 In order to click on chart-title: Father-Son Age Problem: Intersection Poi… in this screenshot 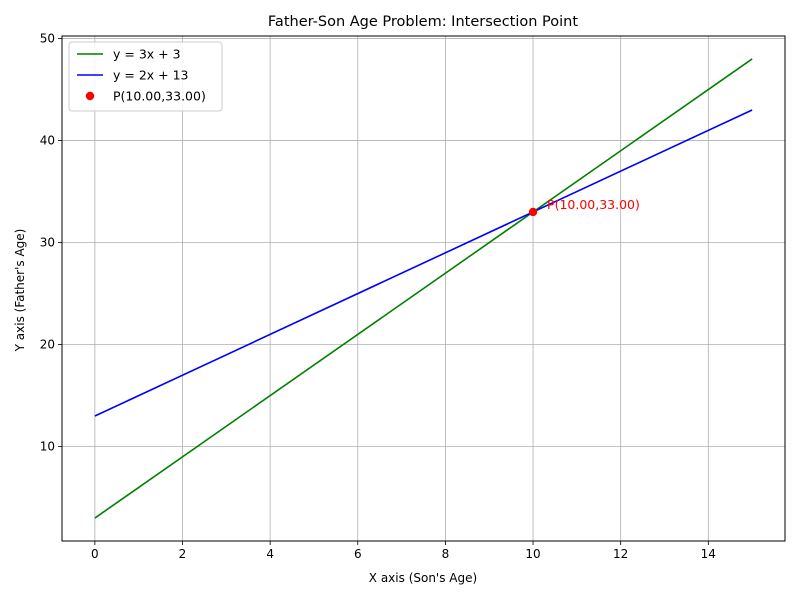, I will do `click(423, 22)`.